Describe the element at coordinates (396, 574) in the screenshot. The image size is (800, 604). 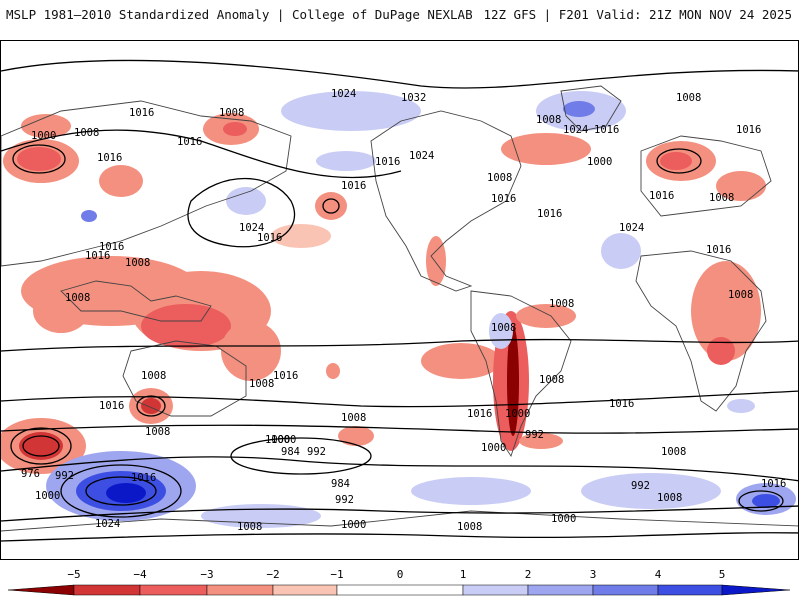
I see `colorbar-ticks: −5 −4 −3 −2 −1 0 1 2 3 4 5` at that location.